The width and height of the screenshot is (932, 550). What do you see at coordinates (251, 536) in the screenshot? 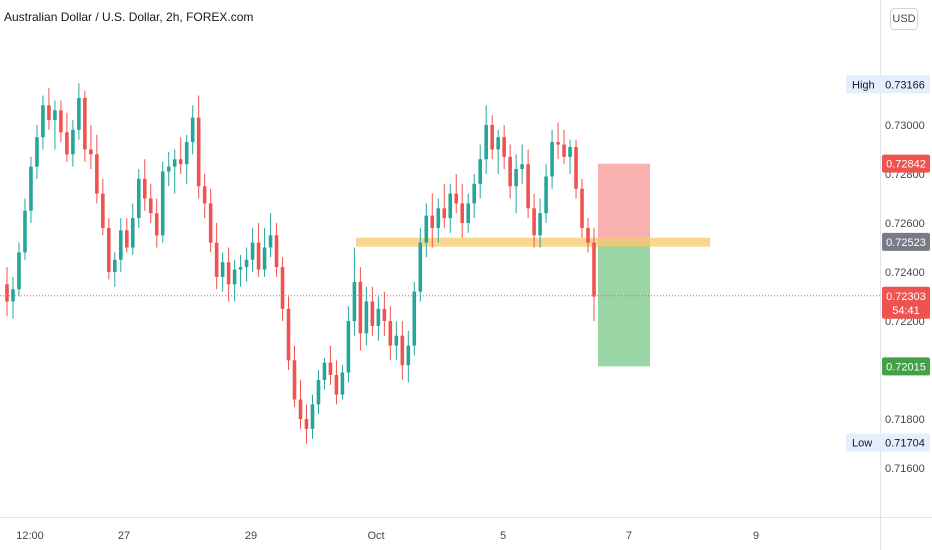
I see `x-tick-label: 29` at bounding box center [251, 536].